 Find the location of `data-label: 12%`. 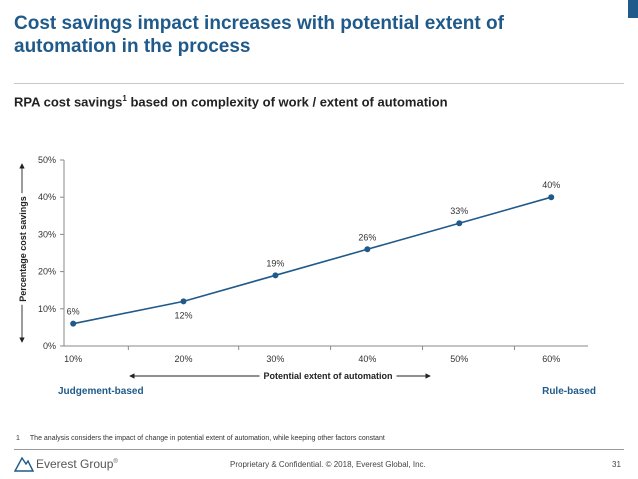

data-label: 12% is located at coordinates (184, 315).